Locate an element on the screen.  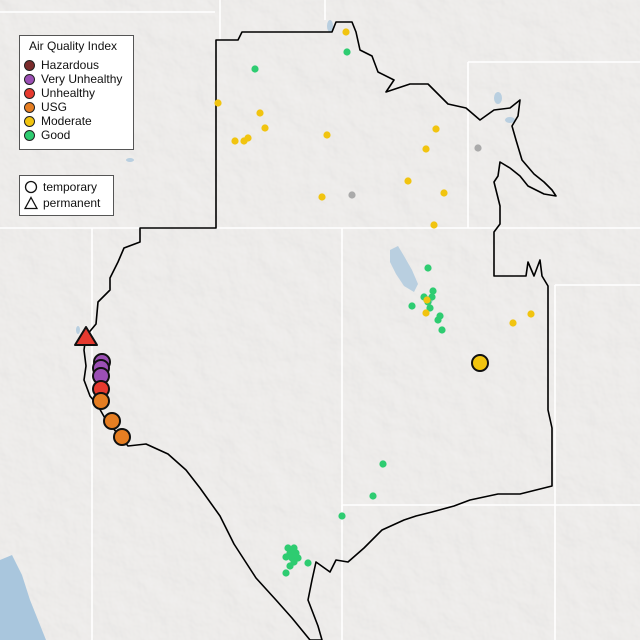
legend-row-moderate: Moderate is located at coordinates (58, 121).